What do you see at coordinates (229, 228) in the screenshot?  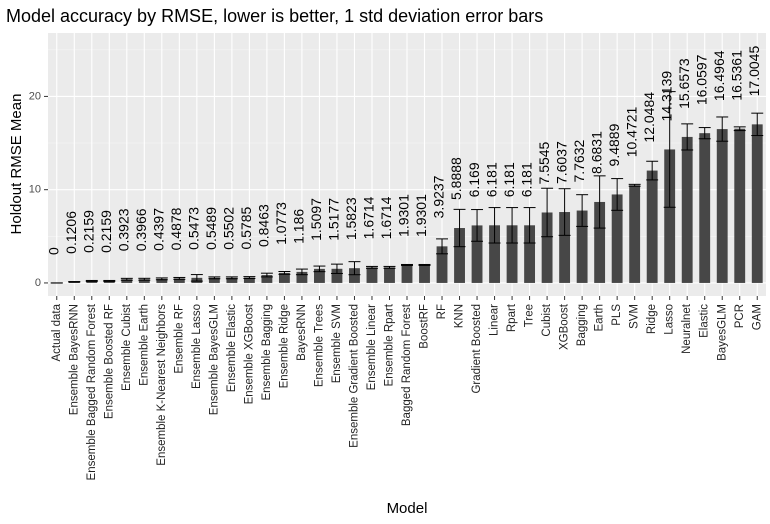 I see `data-label: 0.5502` at bounding box center [229, 228].